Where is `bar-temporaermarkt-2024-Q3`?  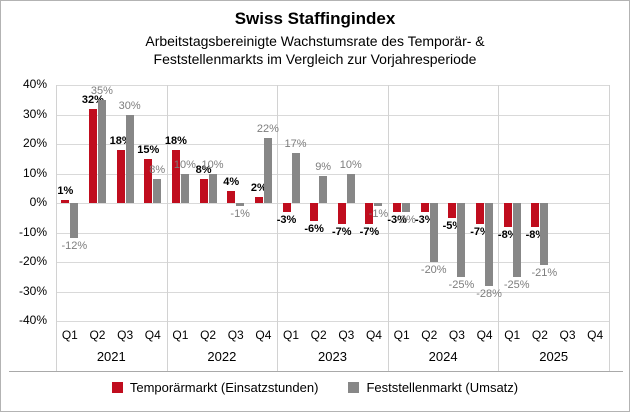
bar-temporaermarkt-2024-Q3 is located at coordinates (452, 210).